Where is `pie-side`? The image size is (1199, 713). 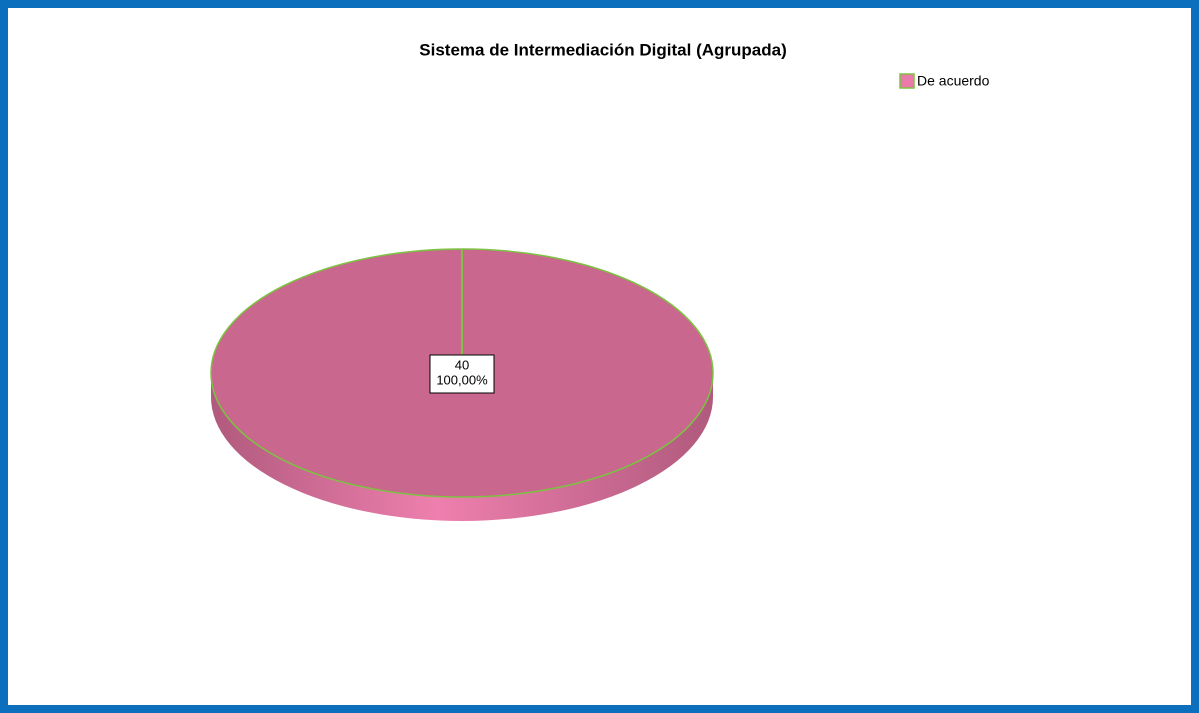 pie-side is located at coordinates (462, 447).